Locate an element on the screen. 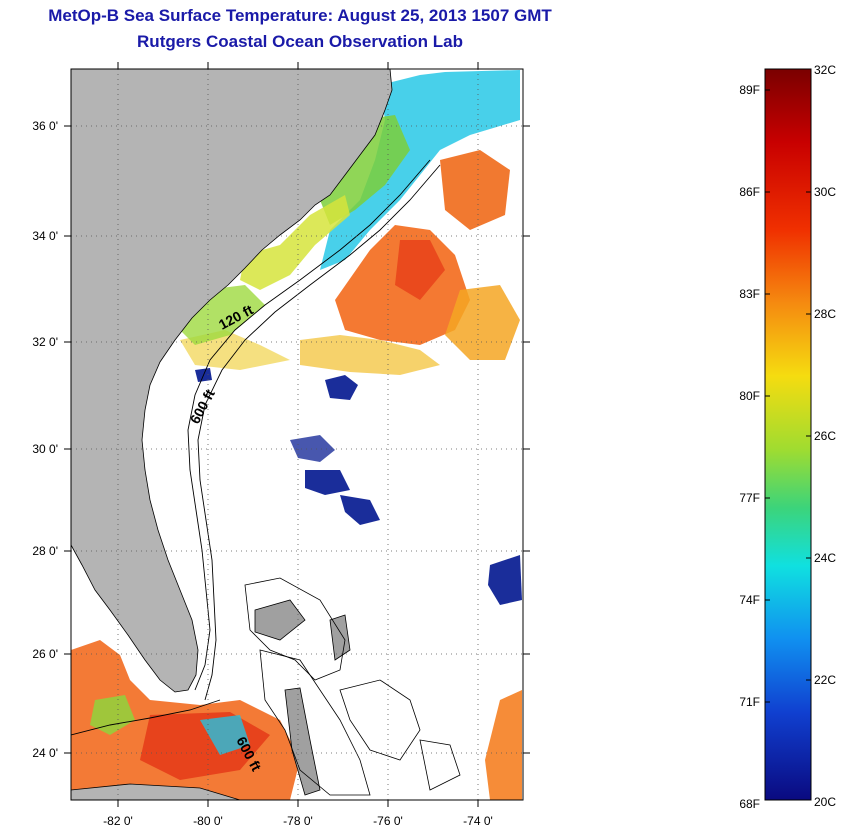  cbar-f-83: 83F is located at coordinates (749, 294).